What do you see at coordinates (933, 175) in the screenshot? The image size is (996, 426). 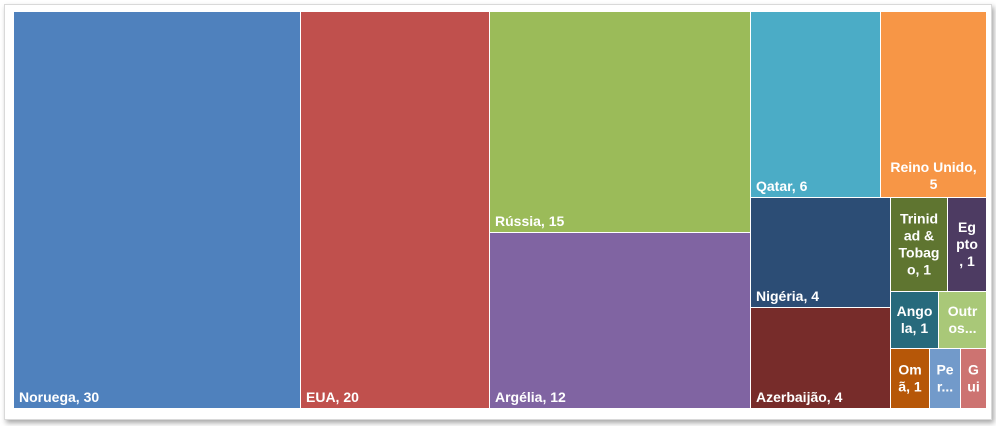 I see `treemap-label-reino-unido: Reino Unido, 5` at bounding box center [933, 175].